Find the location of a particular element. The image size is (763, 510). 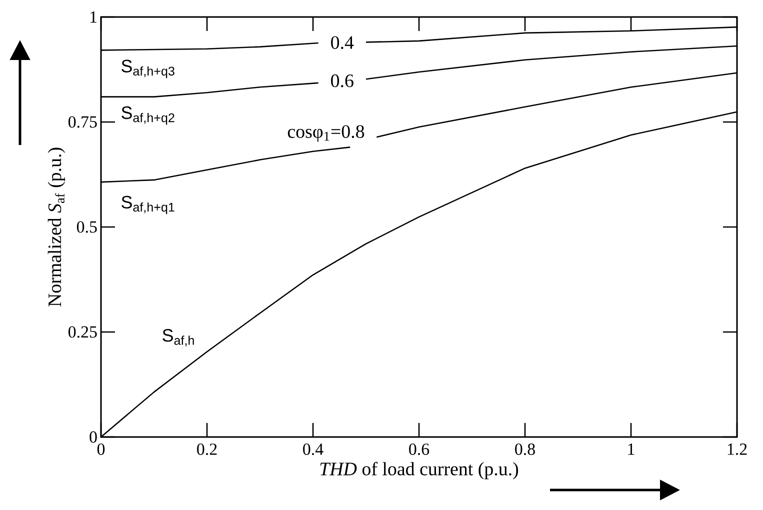

x-tick-label: 0.8 is located at coordinates (525, 450).